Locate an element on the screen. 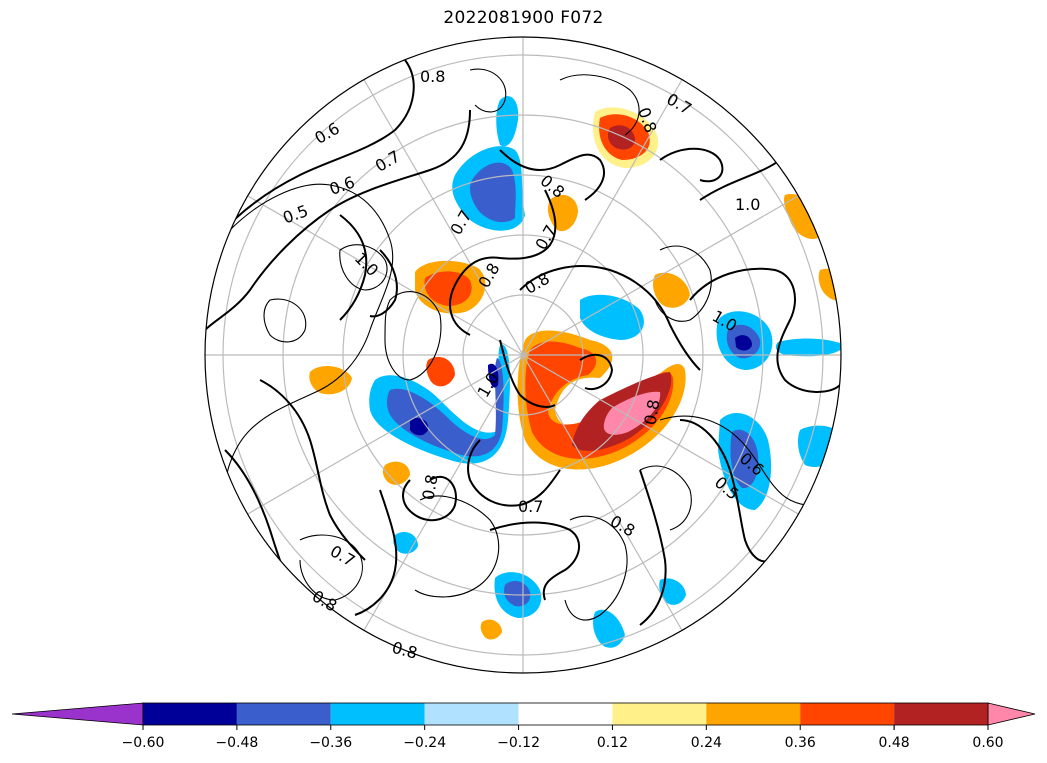 The image size is (1047, 763). coastline-greenland is located at coordinates (413, 336).